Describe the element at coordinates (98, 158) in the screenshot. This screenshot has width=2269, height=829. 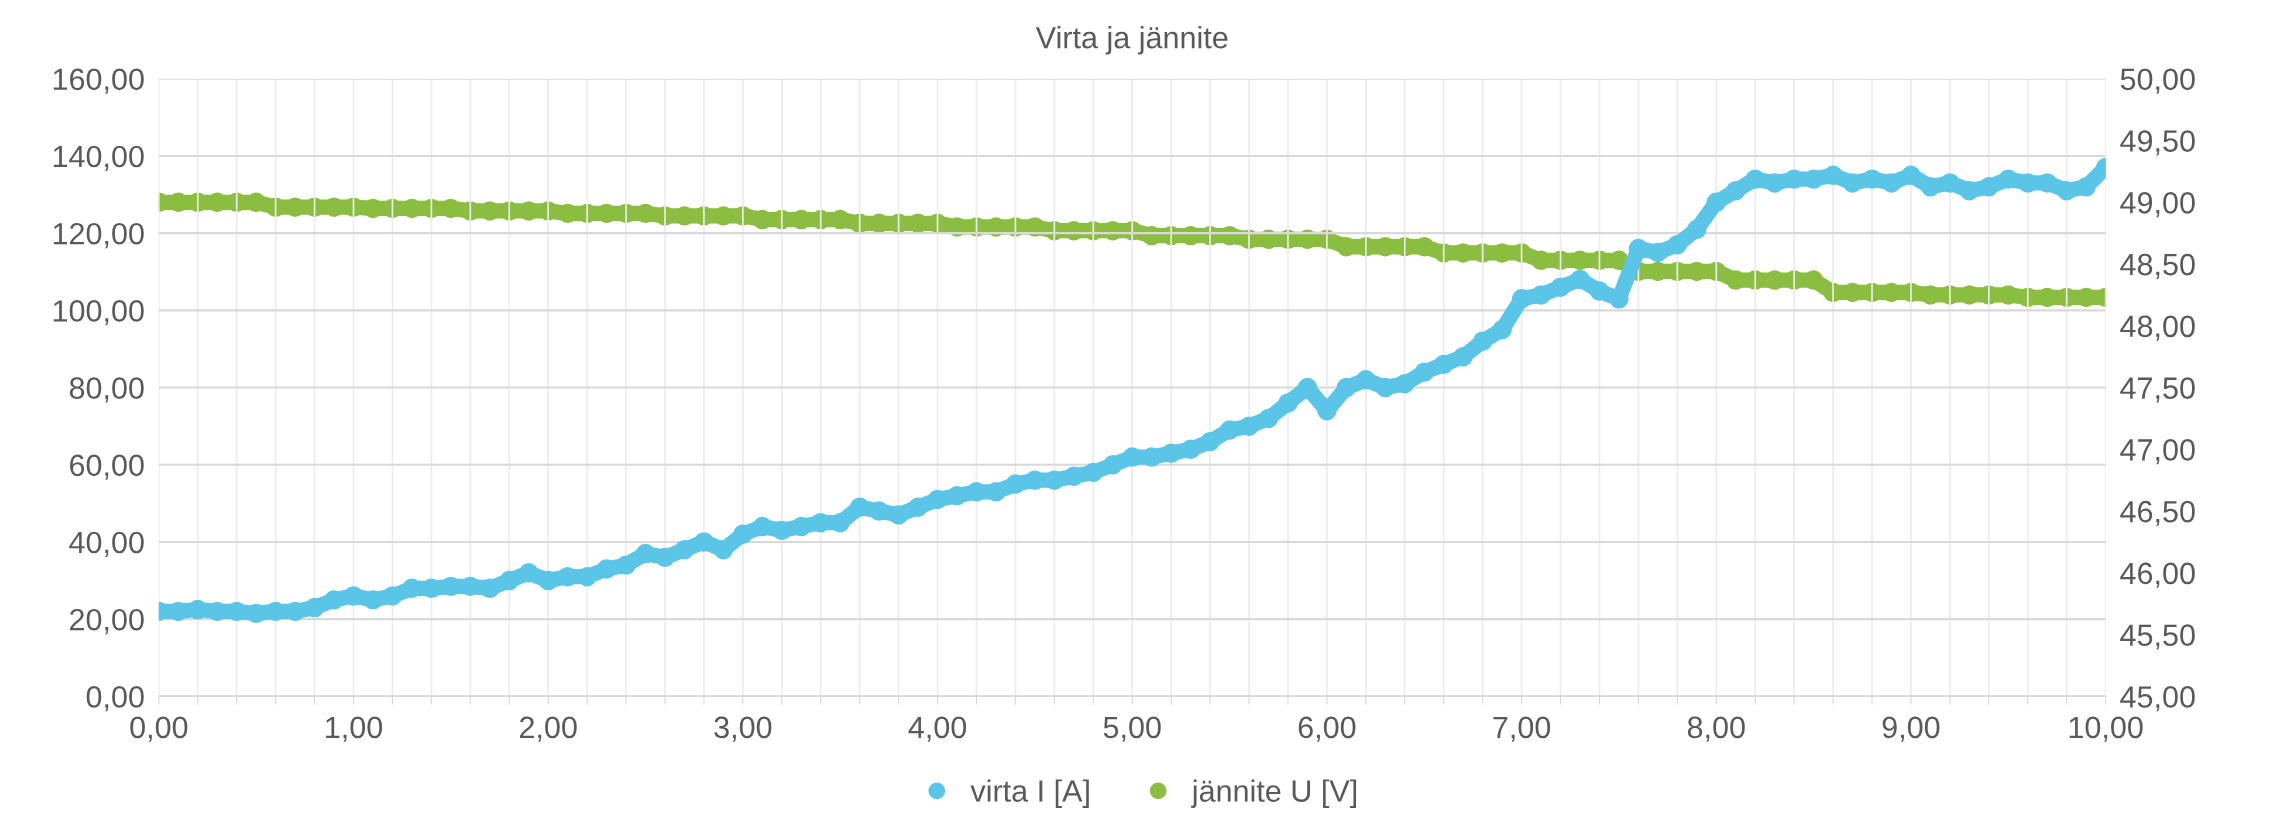
I see `y-tick-label: 140,00` at that location.